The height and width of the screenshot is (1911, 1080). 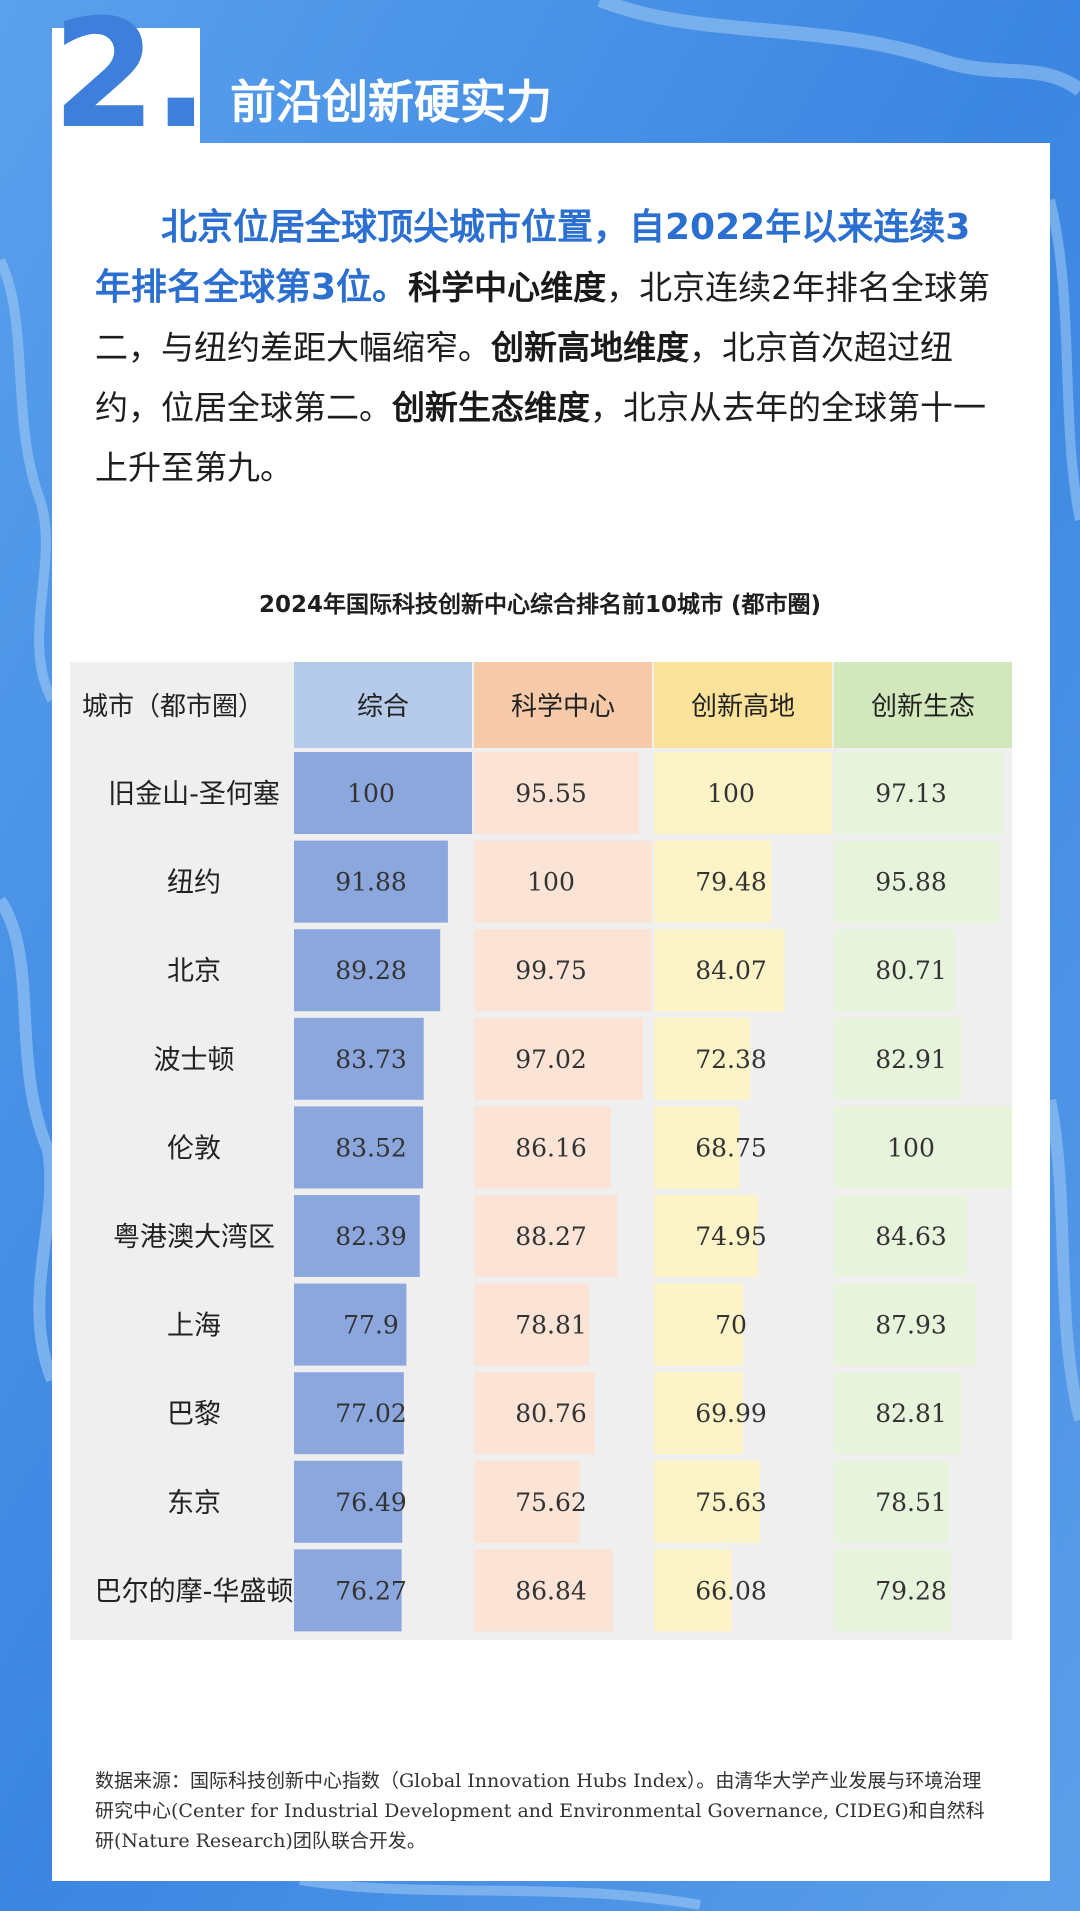 I want to click on intro-text-innovation: ，北京首次超过纽约，位居全球第二。, so click(x=524, y=377).